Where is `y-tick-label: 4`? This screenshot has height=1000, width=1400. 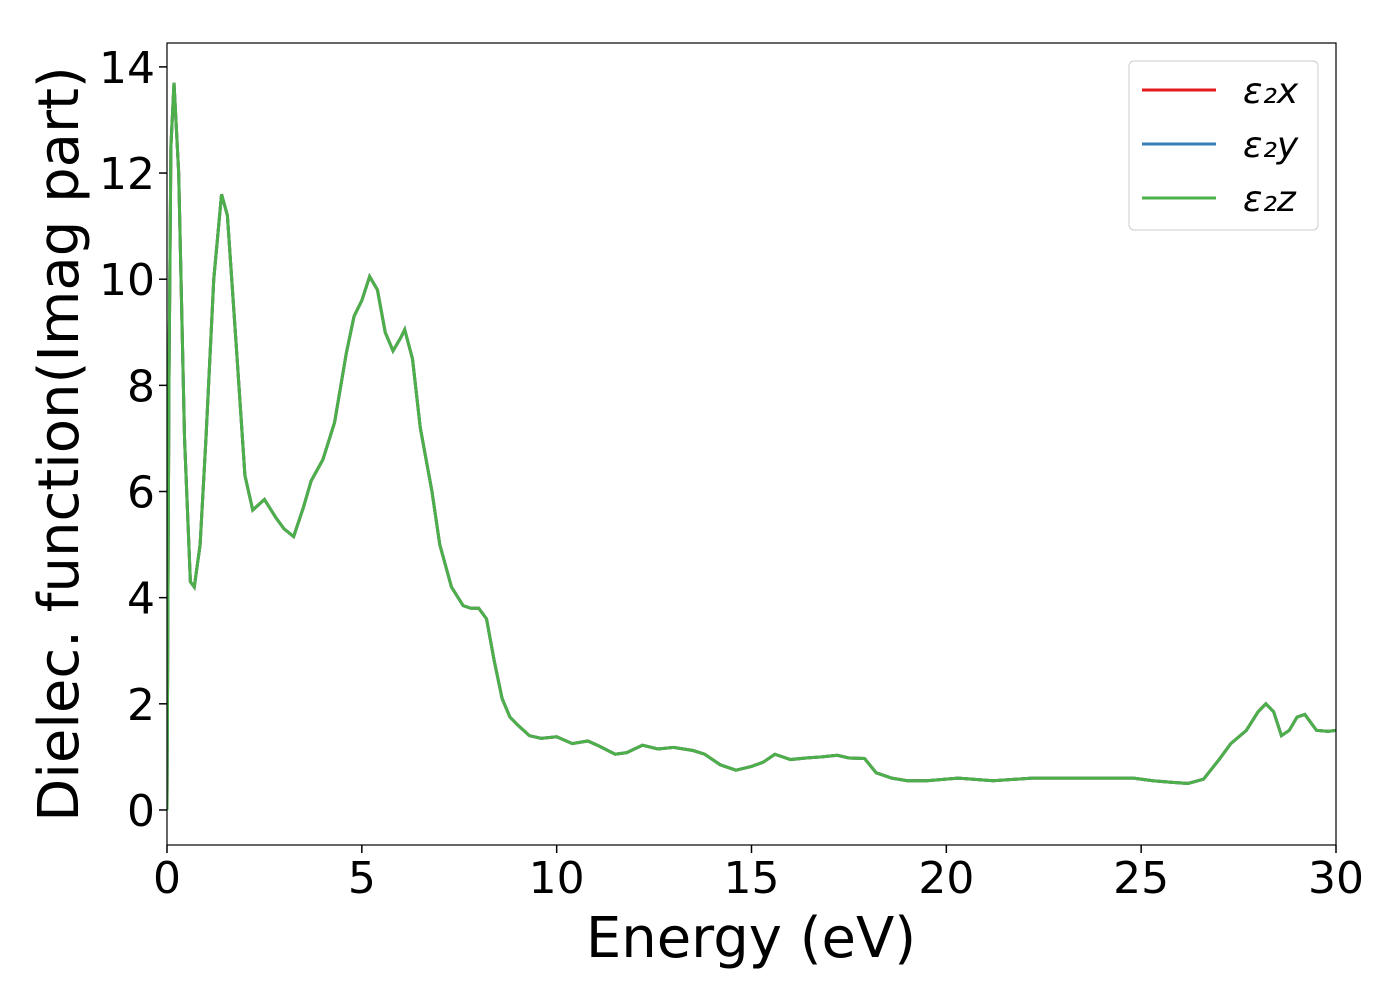 y-tick-label: 4 is located at coordinates (141, 599).